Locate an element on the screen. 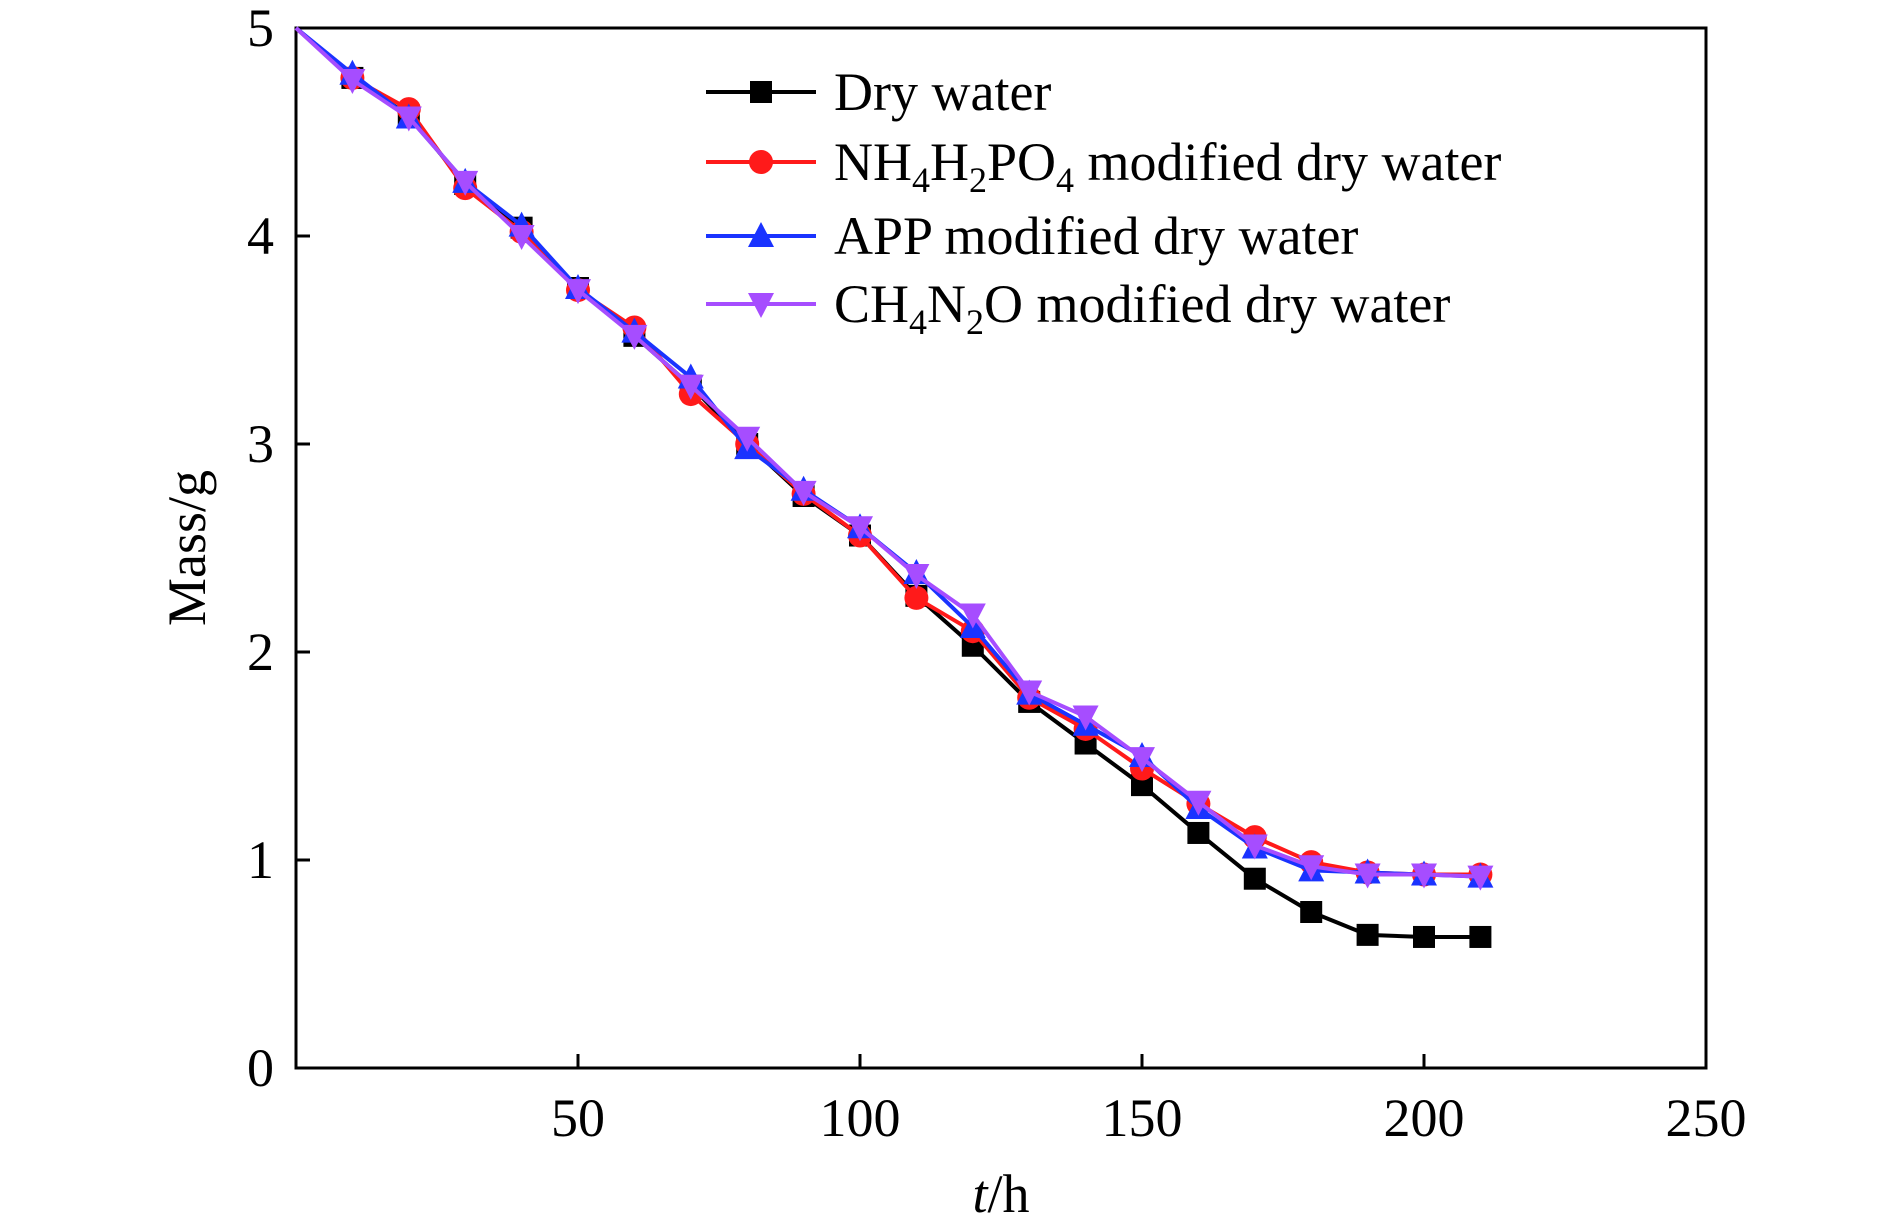 The height and width of the screenshot is (1227, 1890). x-axis-label: t/h is located at coordinates (1000, 1193).